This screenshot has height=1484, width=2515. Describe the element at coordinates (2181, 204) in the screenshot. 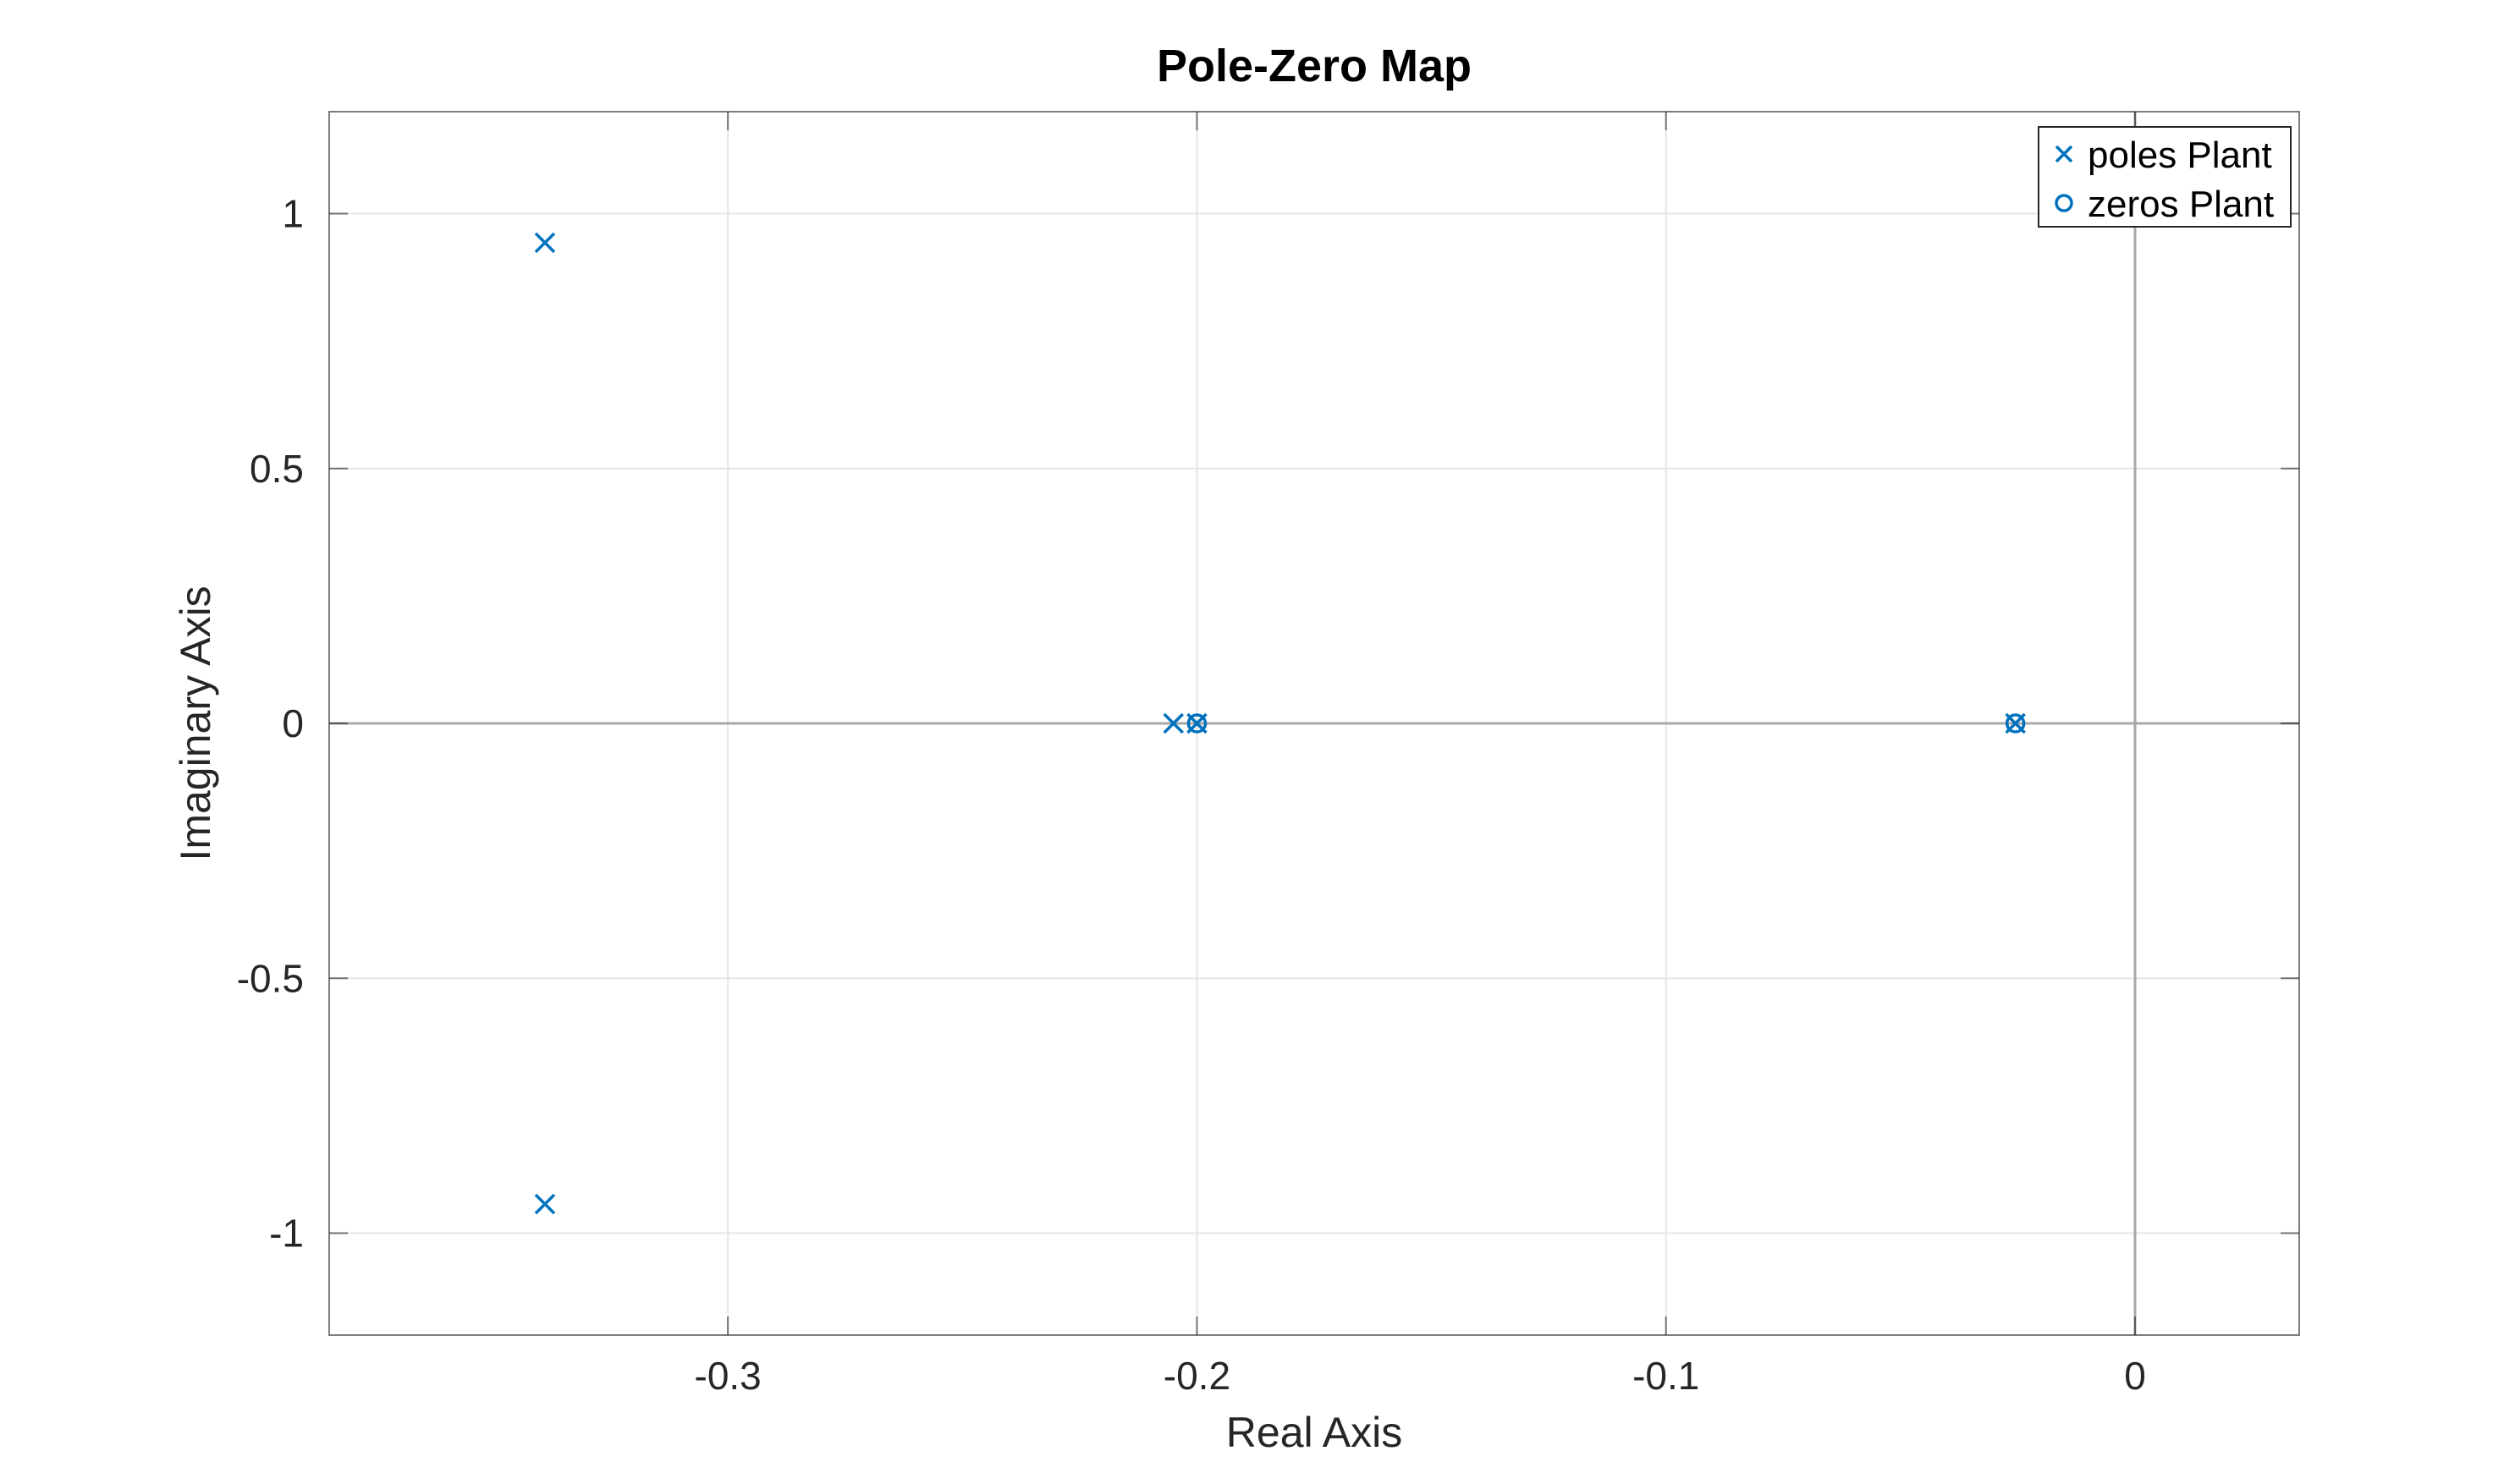

I see `legend-label: zeros Plant` at that location.